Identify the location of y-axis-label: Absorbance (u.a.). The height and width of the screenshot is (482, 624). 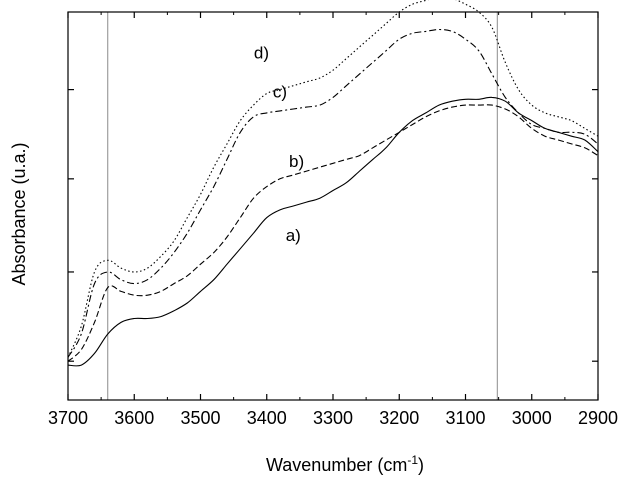
(19, 213).